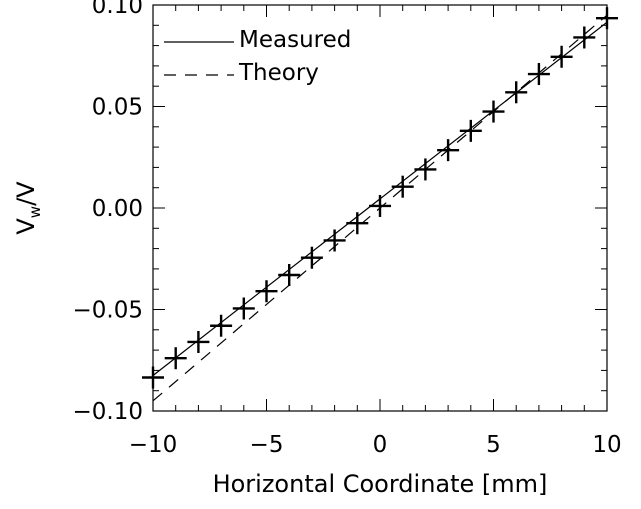 This screenshot has height=509, width=641. Describe the element at coordinates (267, 445) in the screenshot. I see `x-tick-label: −5` at that location.